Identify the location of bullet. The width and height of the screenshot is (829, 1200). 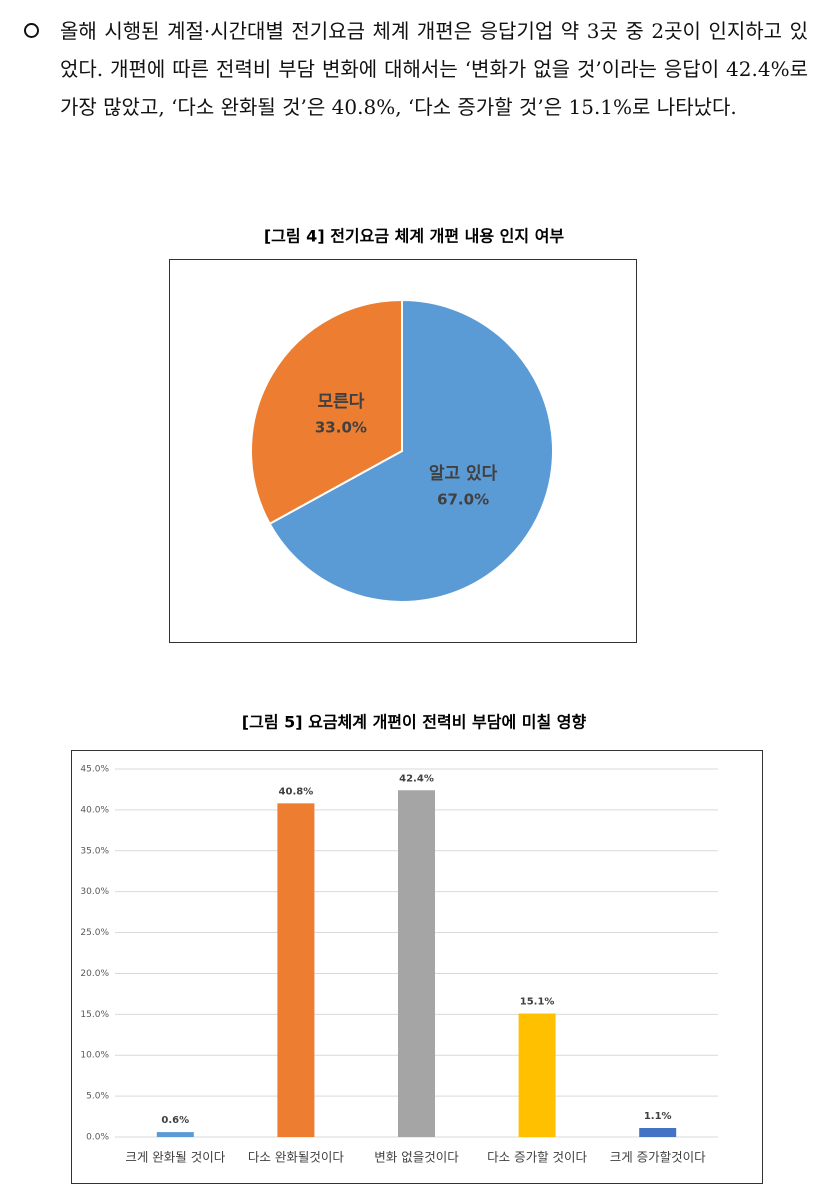
(31, 30).